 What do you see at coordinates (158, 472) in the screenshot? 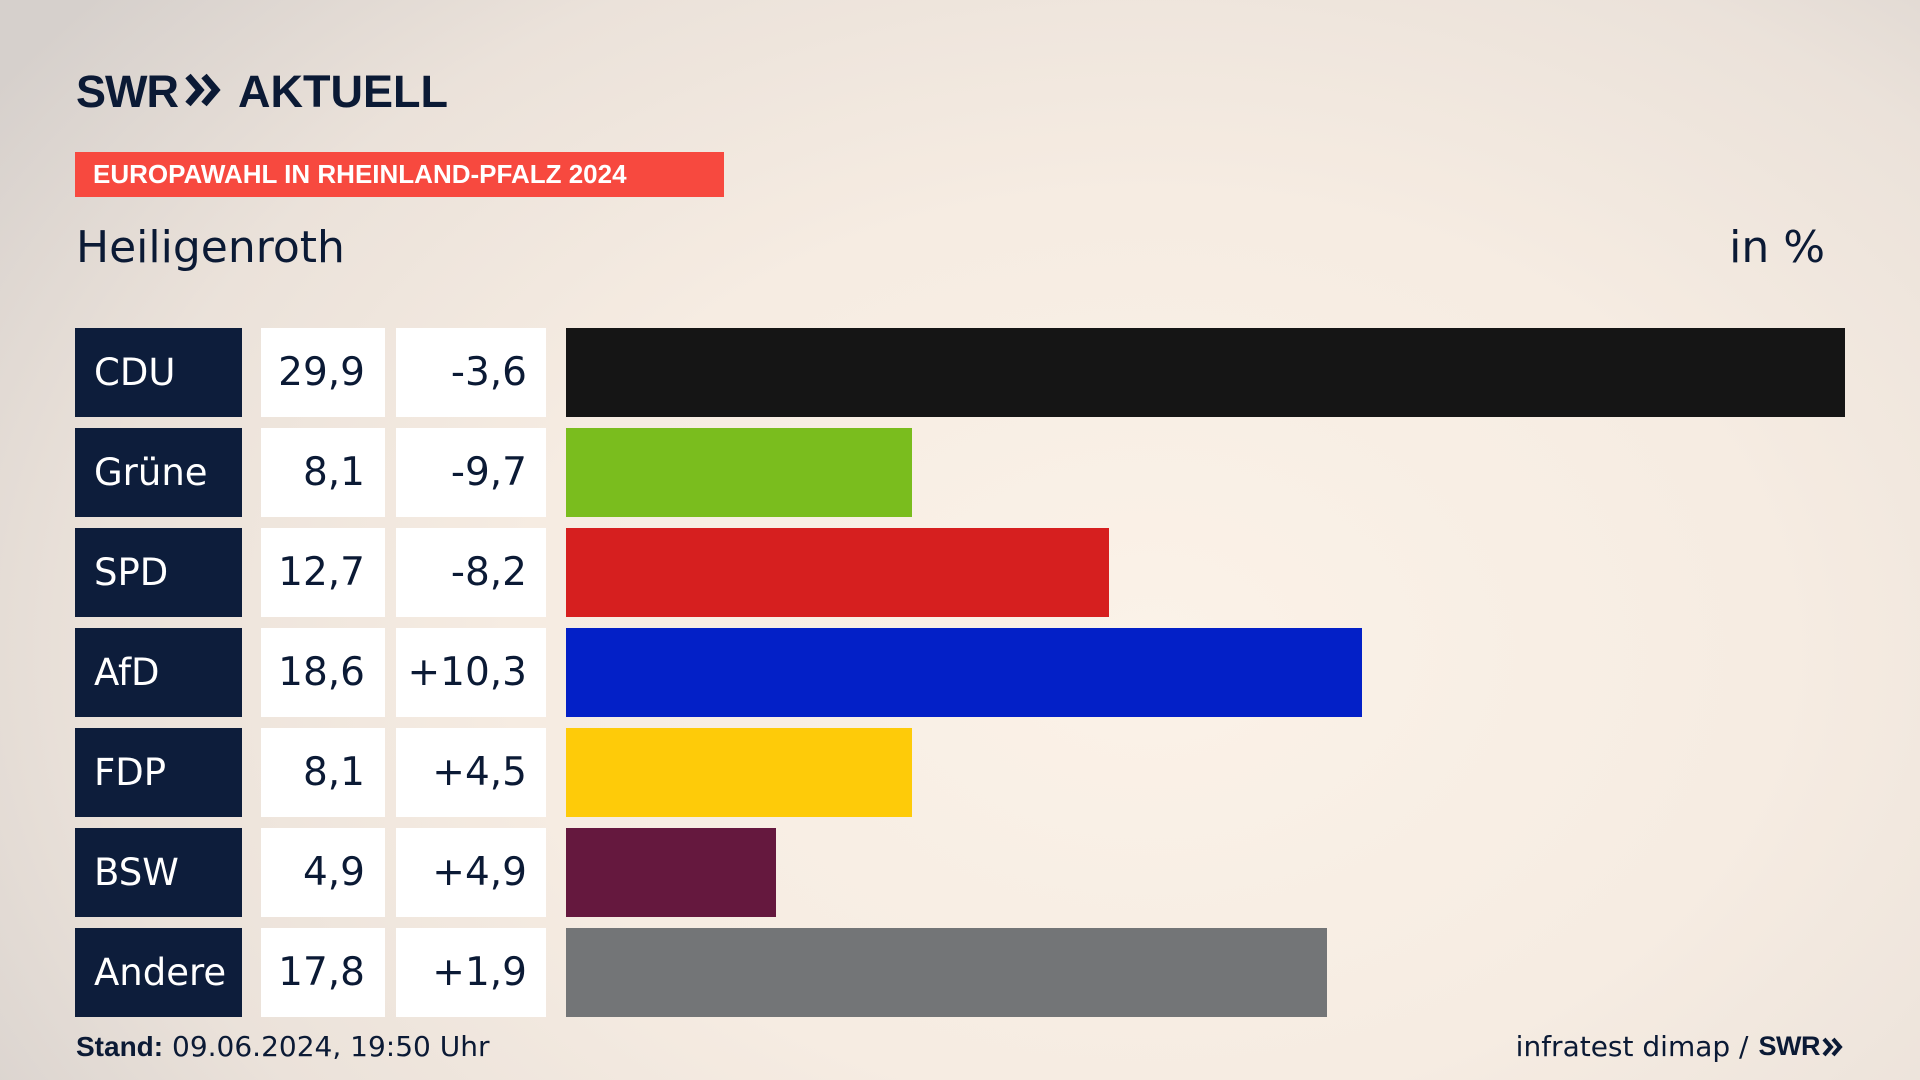
I see `party-label: Grüne` at bounding box center [158, 472].